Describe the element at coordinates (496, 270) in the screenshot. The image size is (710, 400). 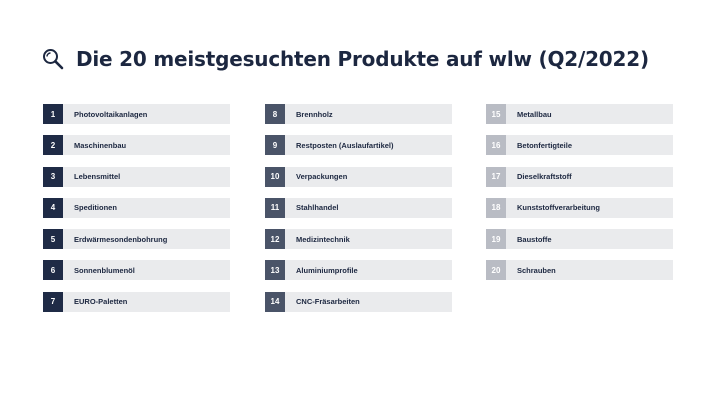
I see `rank-badge: 20` at that location.